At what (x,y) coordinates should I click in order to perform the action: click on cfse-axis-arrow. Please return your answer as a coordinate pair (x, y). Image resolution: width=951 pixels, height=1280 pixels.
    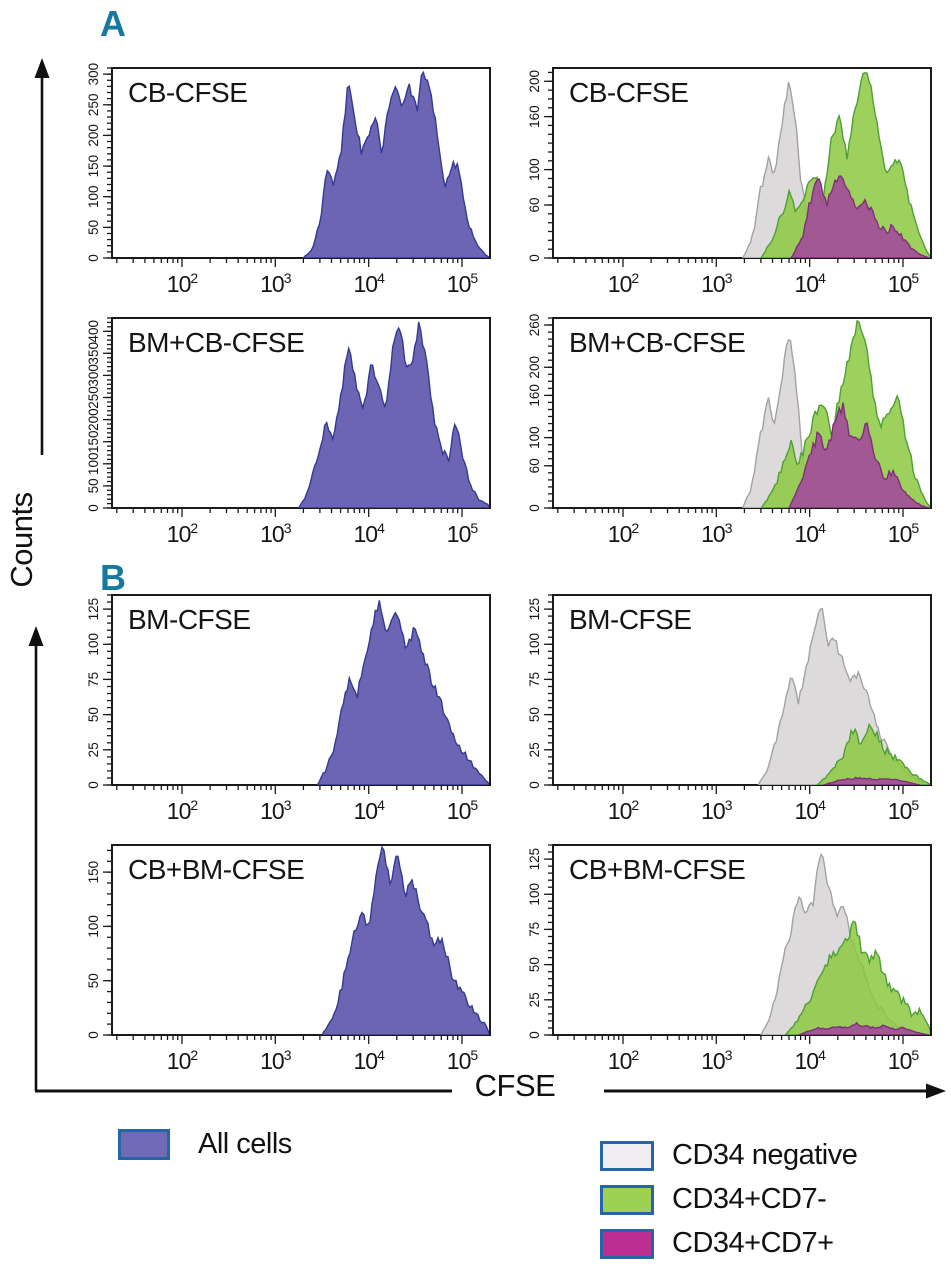
    Looking at the image, I should click on (490, 1091).